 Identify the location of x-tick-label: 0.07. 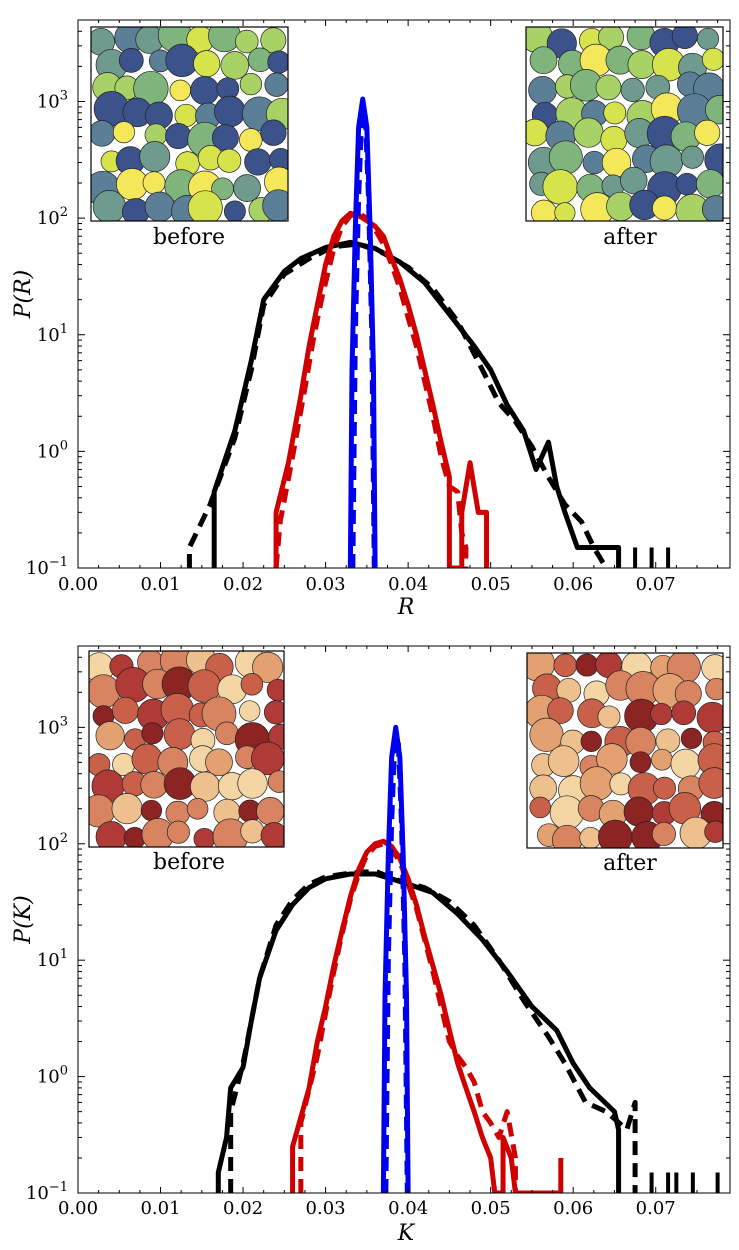
(656, 1208).